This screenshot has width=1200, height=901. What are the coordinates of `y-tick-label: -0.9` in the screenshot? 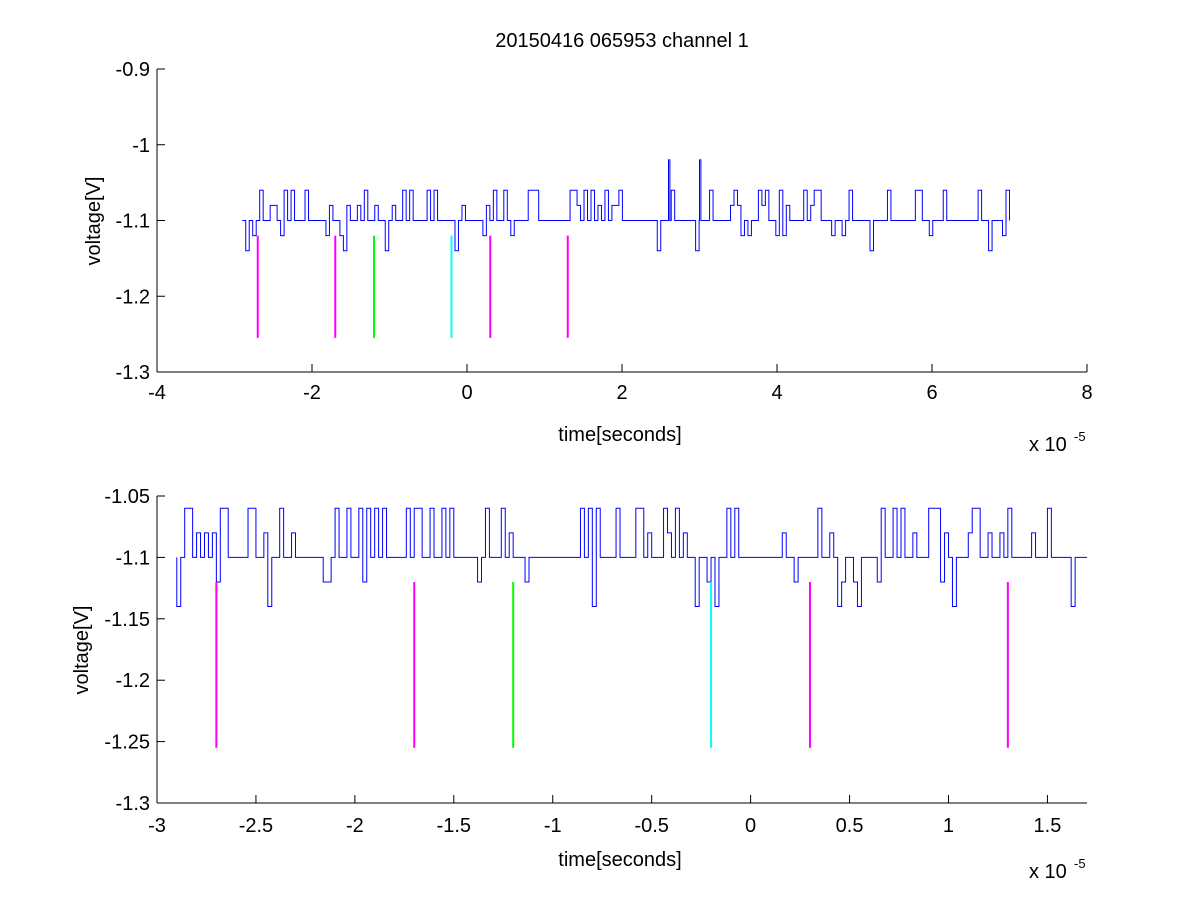 It's located at (133, 70).